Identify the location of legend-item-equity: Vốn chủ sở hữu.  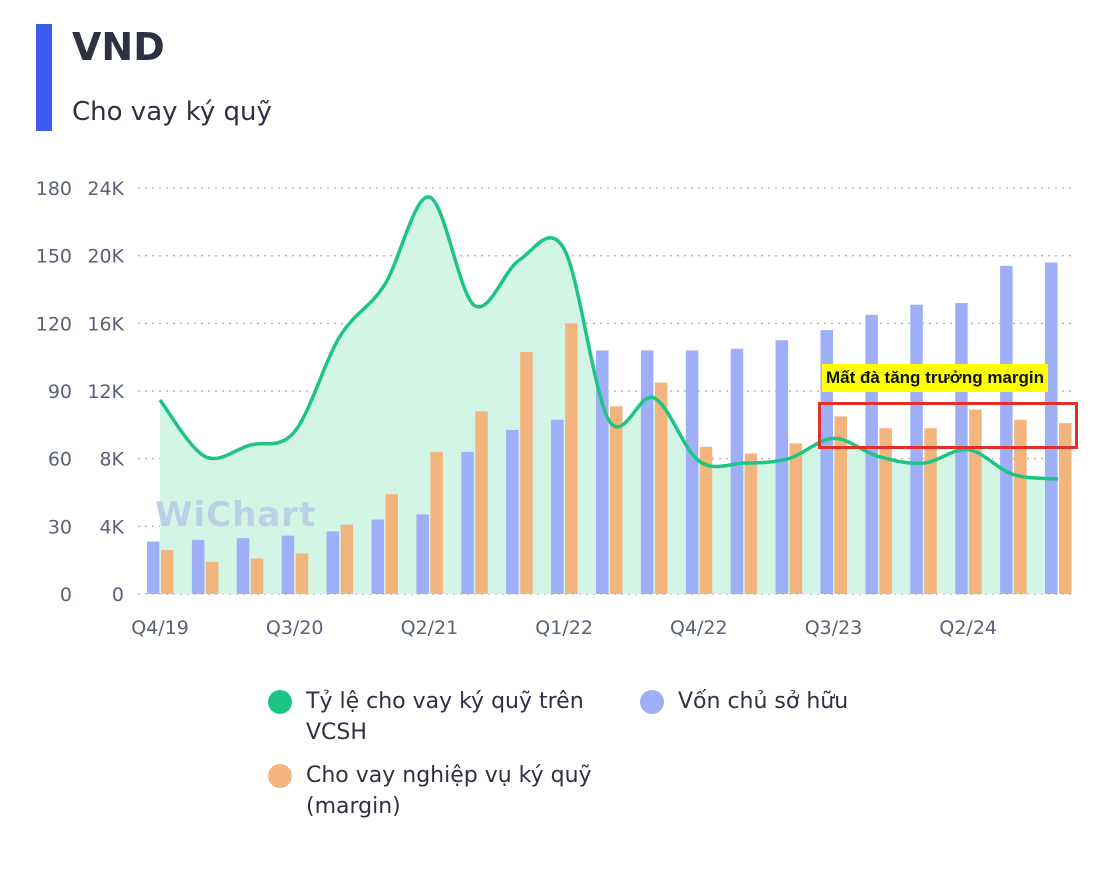
(760, 701).